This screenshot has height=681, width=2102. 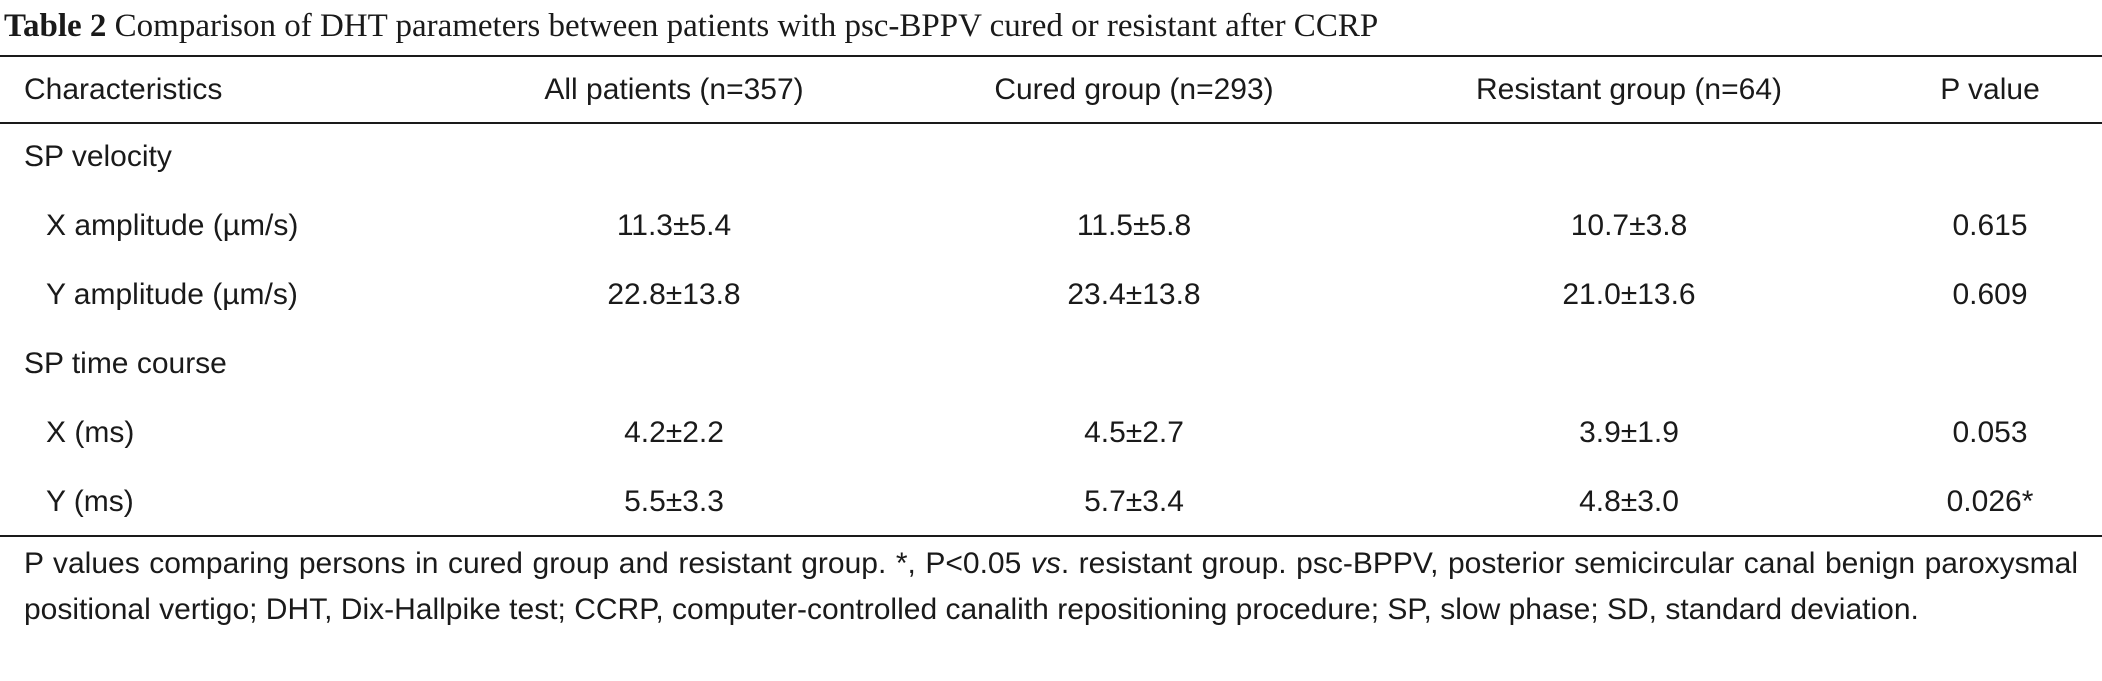 I want to click on bottom-rule, so click(x=1051, y=536).